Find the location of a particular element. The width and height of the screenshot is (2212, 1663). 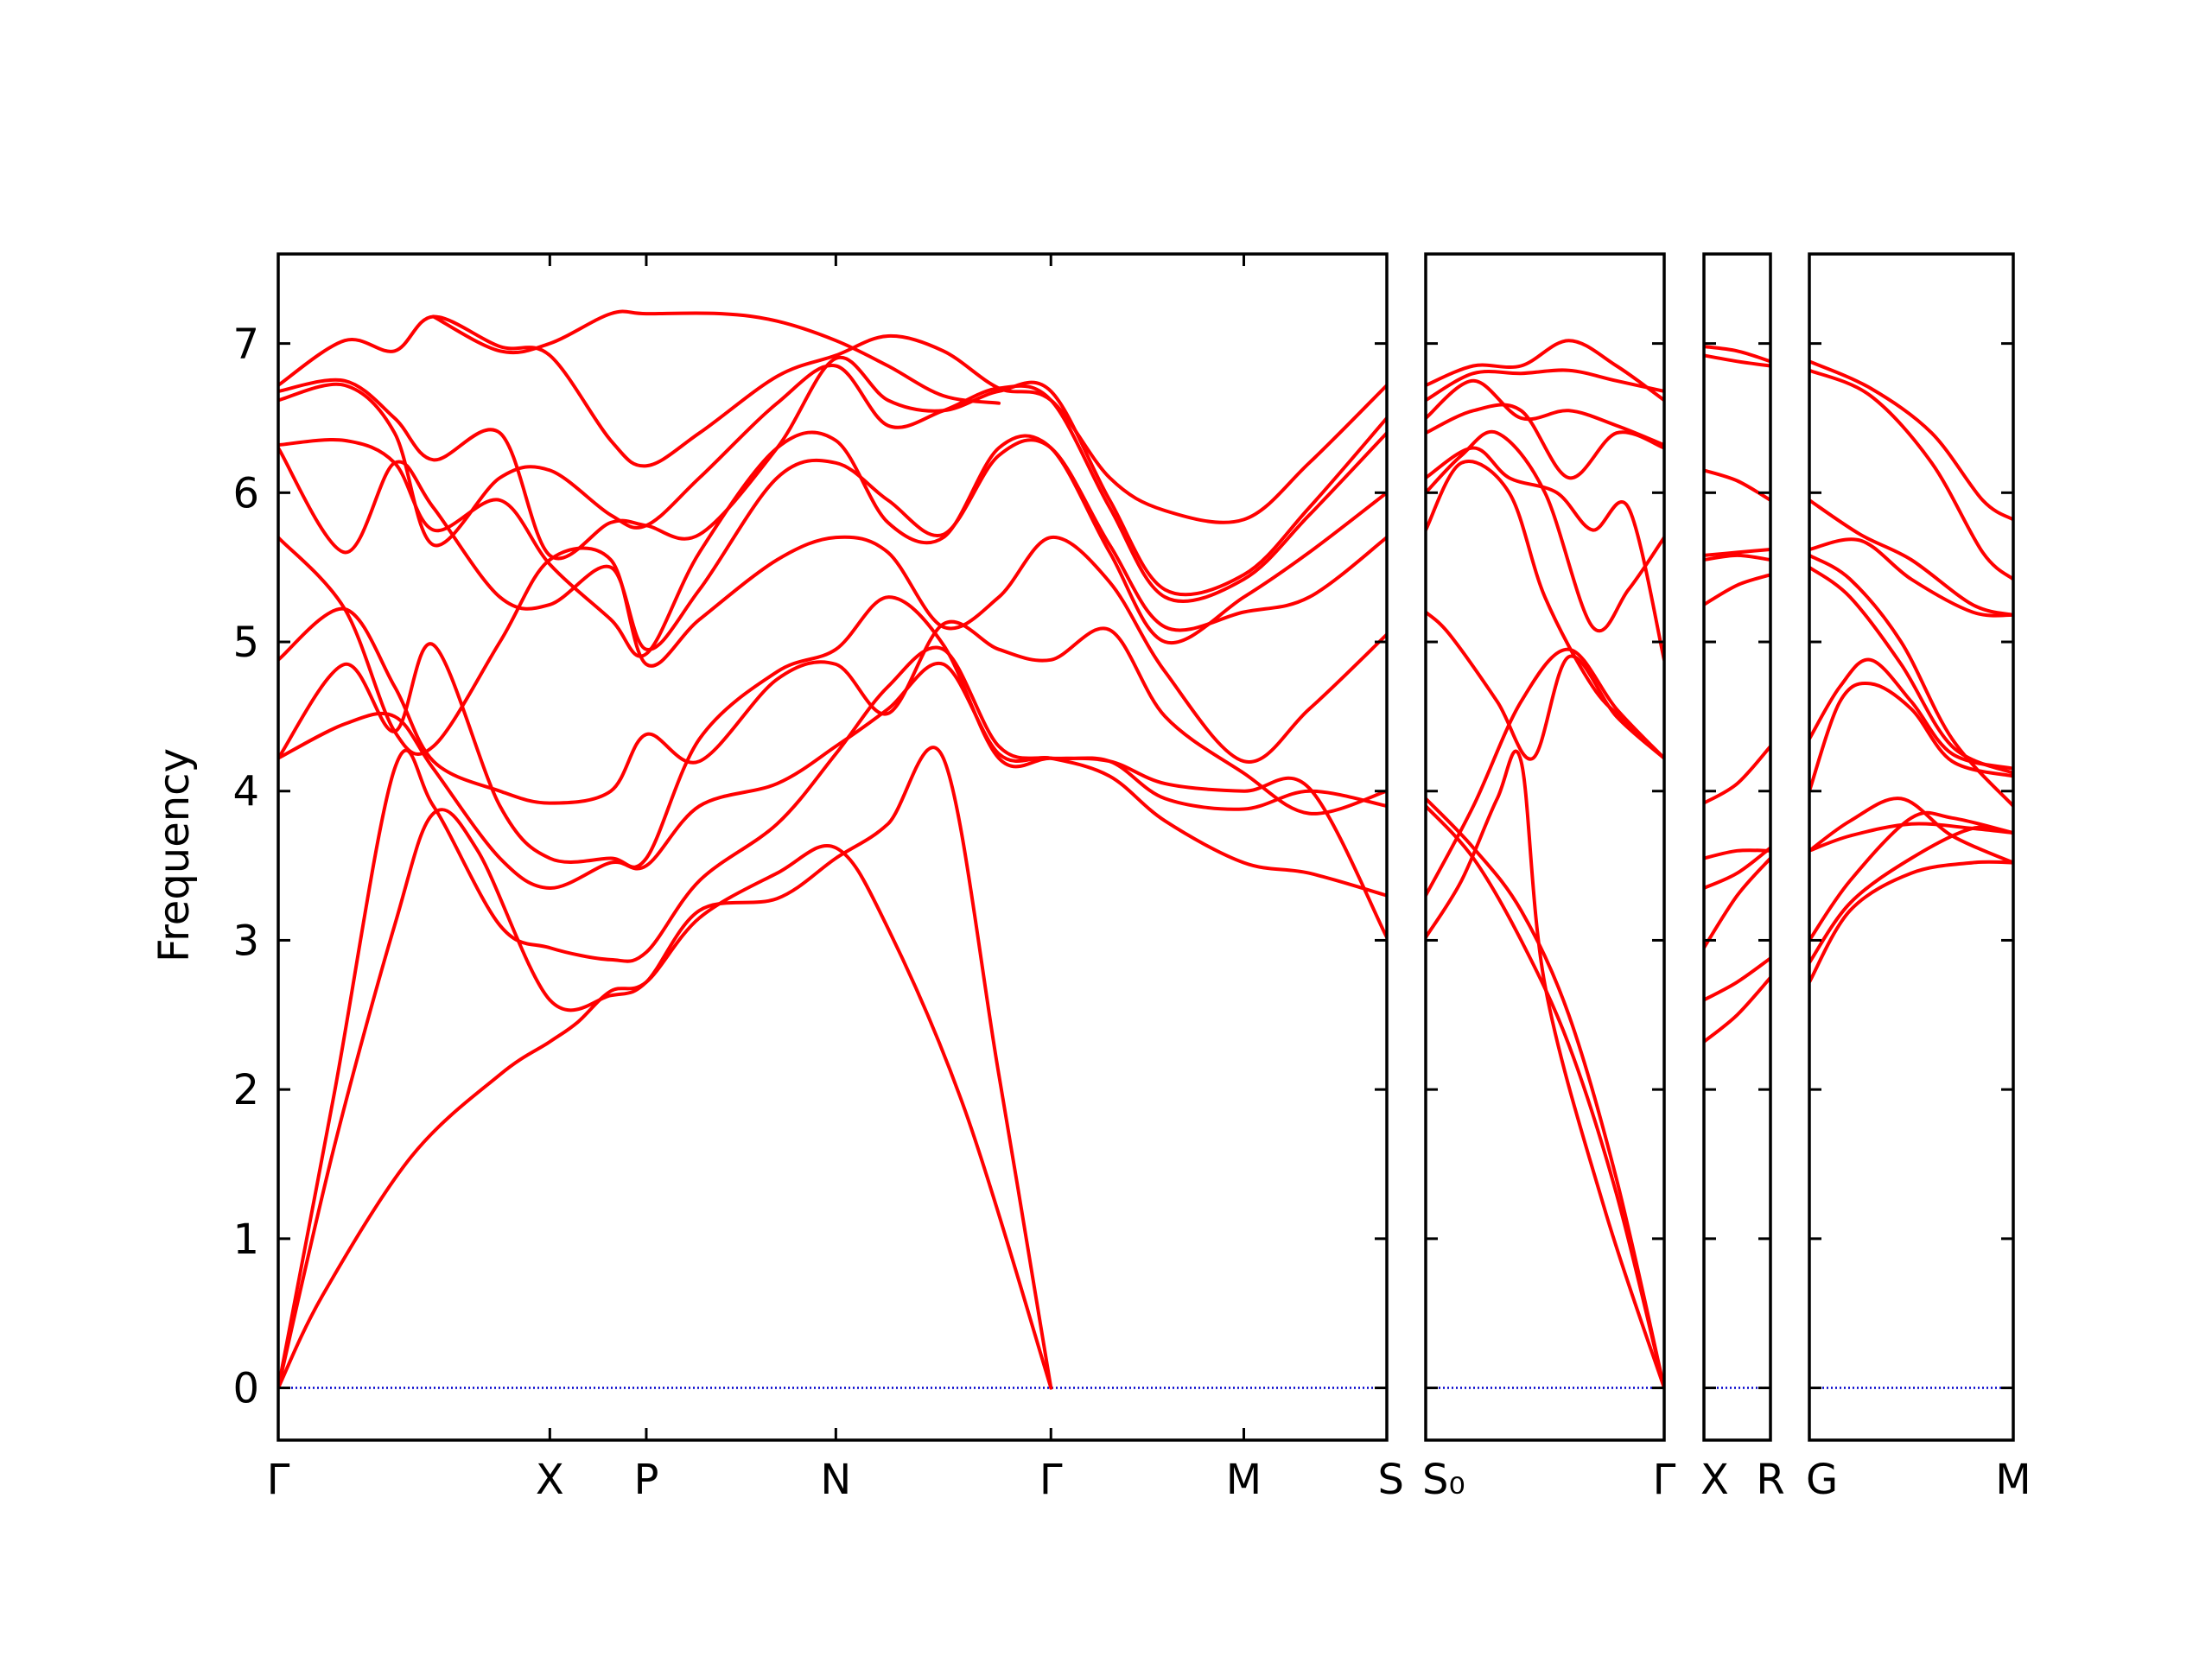

y-tick-label: 7 is located at coordinates (245, 345).